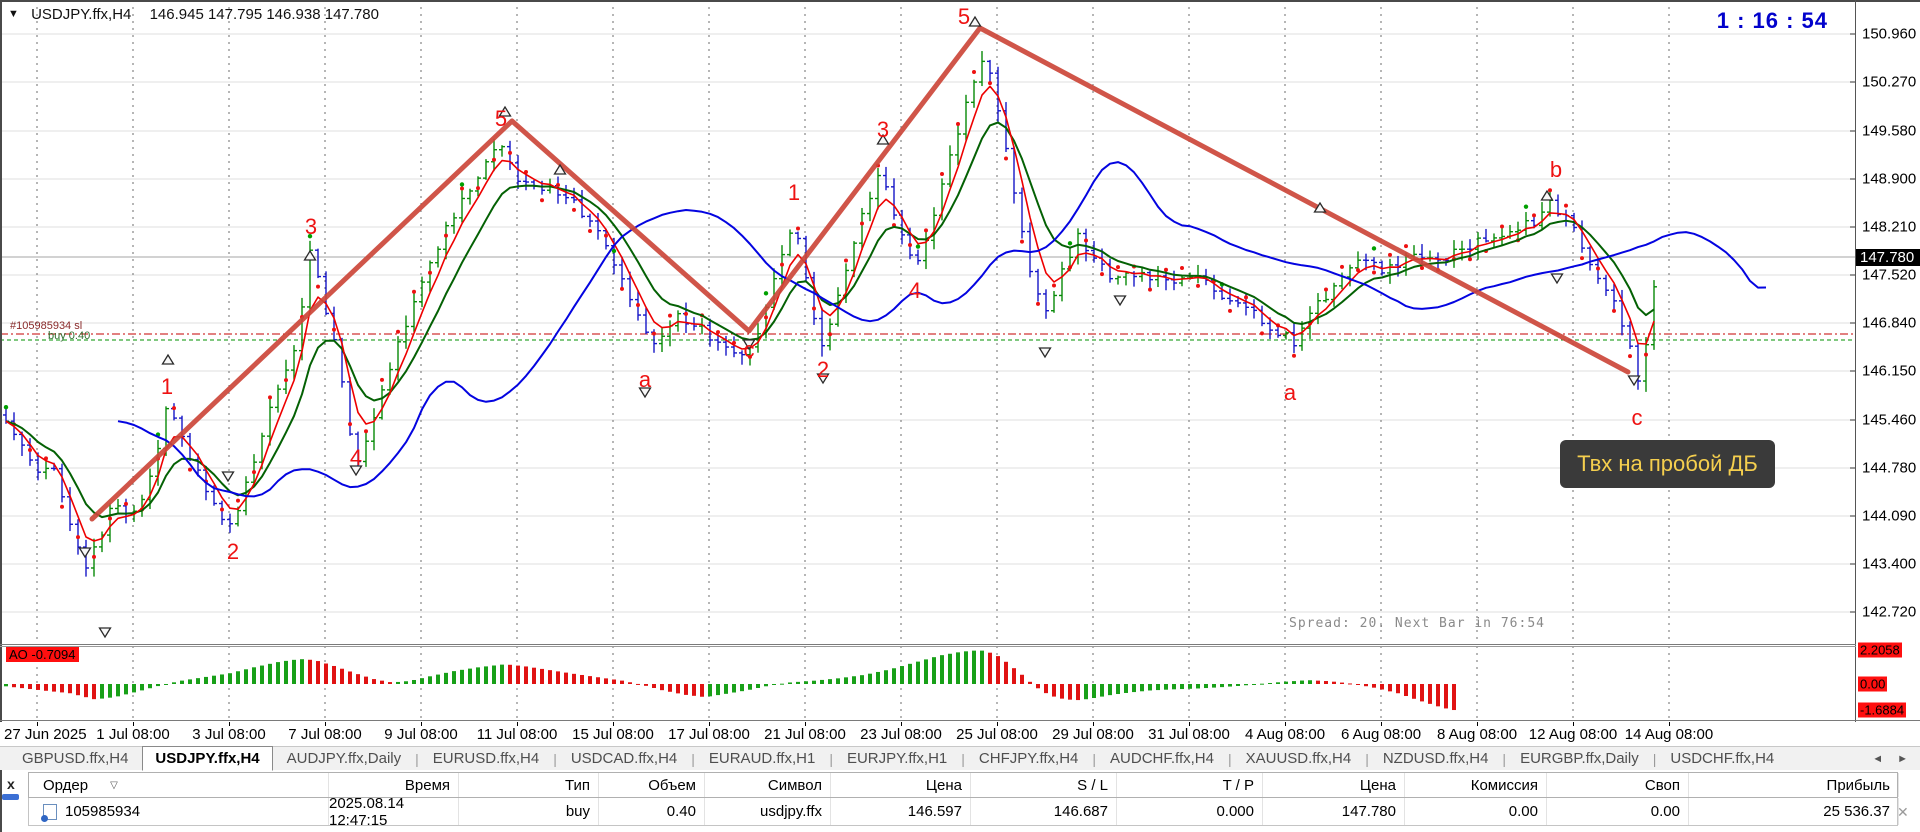 The width and height of the screenshot is (1920, 832). Describe the element at coordinates (486, 758) in the screenshot. I see `symbol-tab-eurusd: EURUSD.ffx,H4` at that location.